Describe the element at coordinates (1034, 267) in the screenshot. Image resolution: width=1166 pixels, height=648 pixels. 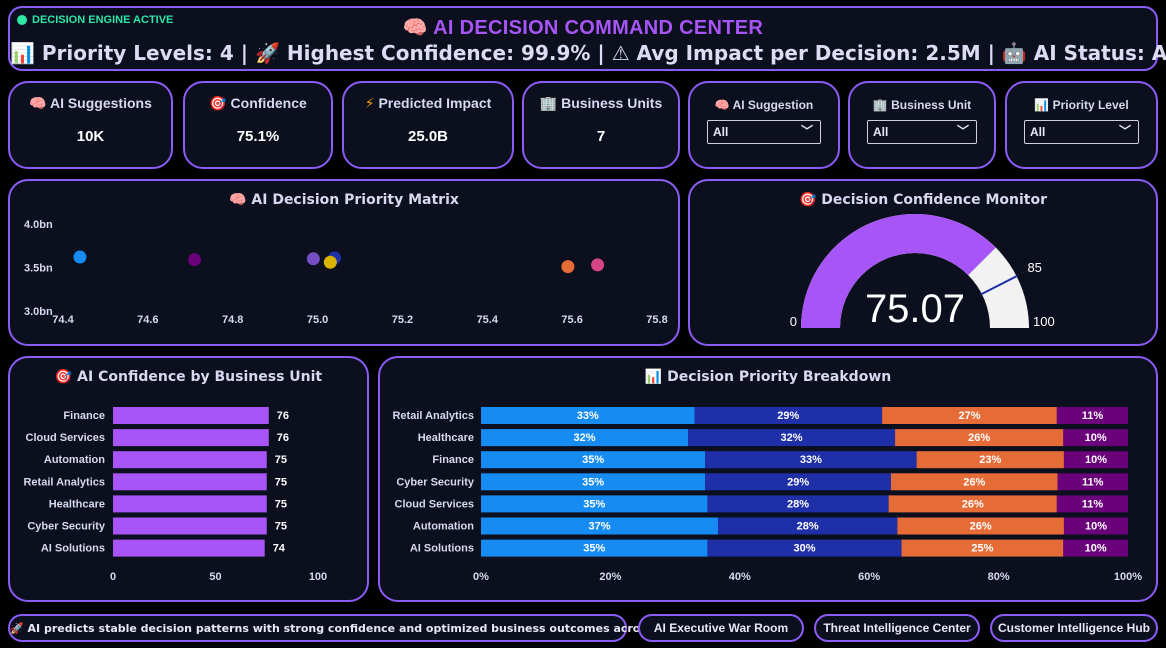
I see `gauge-target-label: 85` at that location.